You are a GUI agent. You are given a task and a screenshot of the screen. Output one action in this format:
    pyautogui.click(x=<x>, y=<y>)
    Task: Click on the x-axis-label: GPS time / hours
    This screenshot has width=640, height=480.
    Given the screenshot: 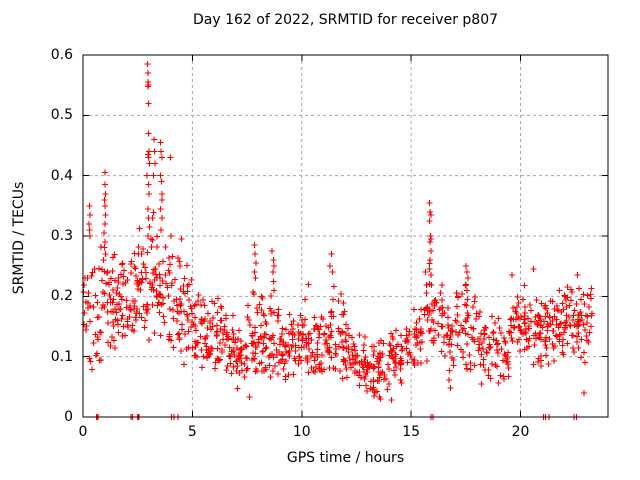 What is the action you would take?
    pyautogui.click(x=345, y=458)
    